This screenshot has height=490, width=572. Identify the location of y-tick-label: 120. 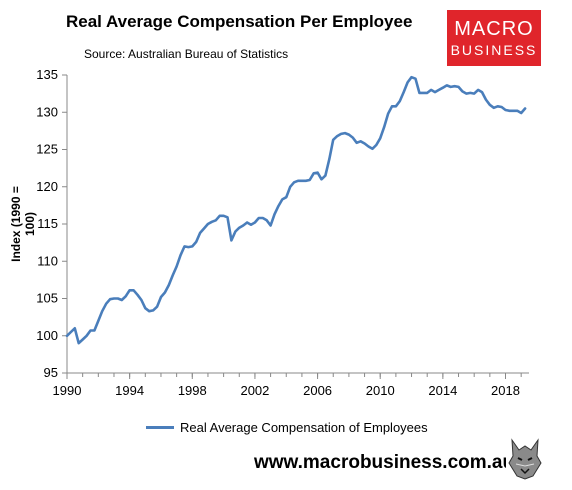
(47, 186).